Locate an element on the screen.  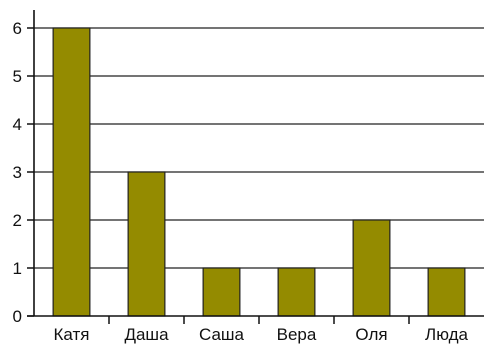
y-tick-label: 3 is located at coordinates (17, 172).